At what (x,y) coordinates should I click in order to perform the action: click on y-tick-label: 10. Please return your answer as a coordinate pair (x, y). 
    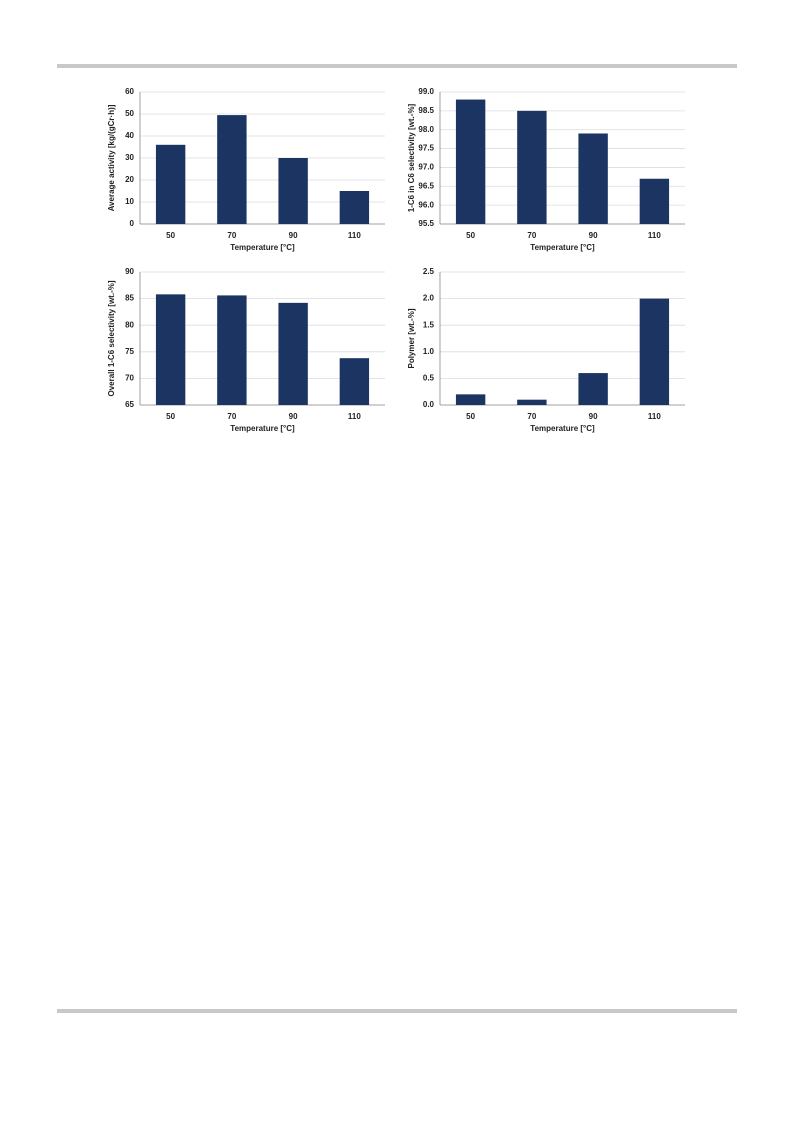
    Looking at the image, I should click on (129, 201).